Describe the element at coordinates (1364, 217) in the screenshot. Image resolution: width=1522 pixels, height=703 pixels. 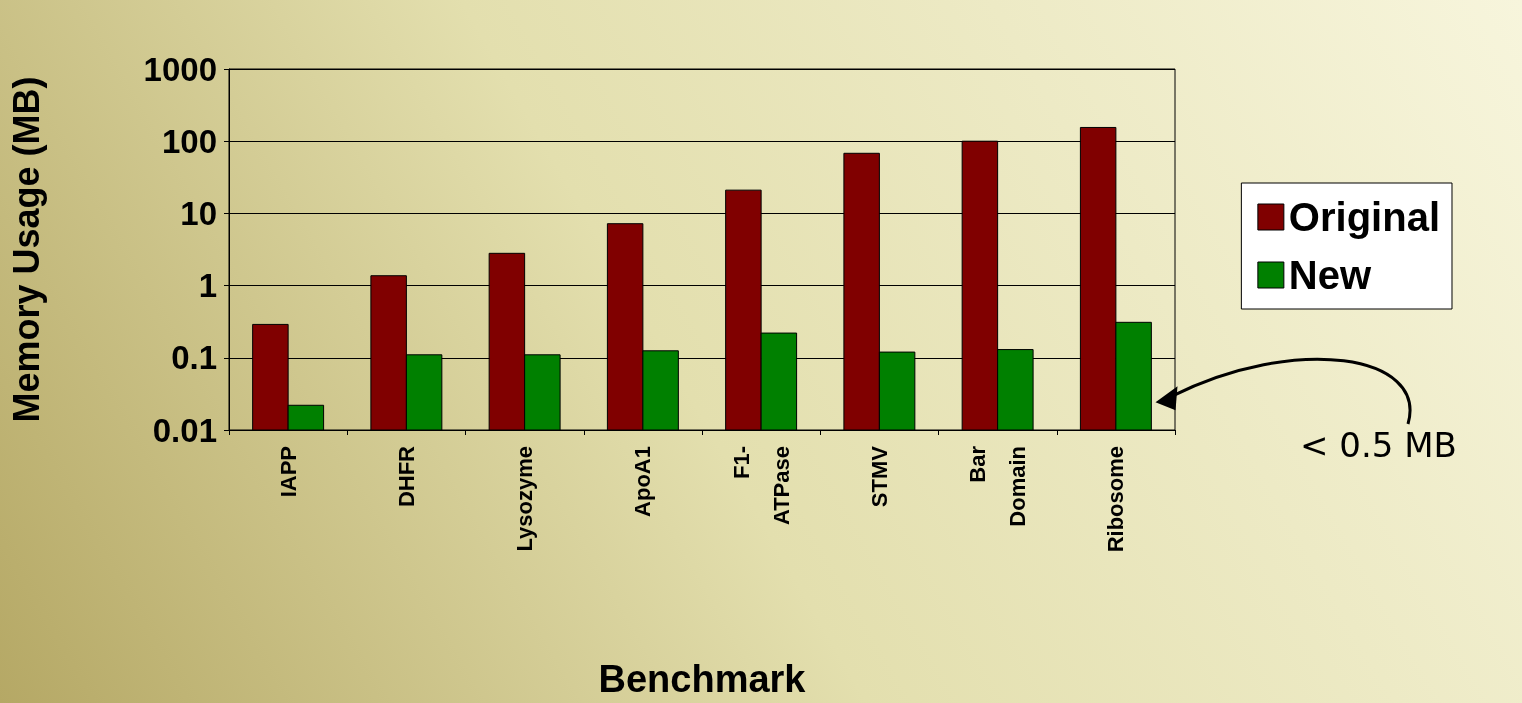
I see `legend-label: Original` at that location.